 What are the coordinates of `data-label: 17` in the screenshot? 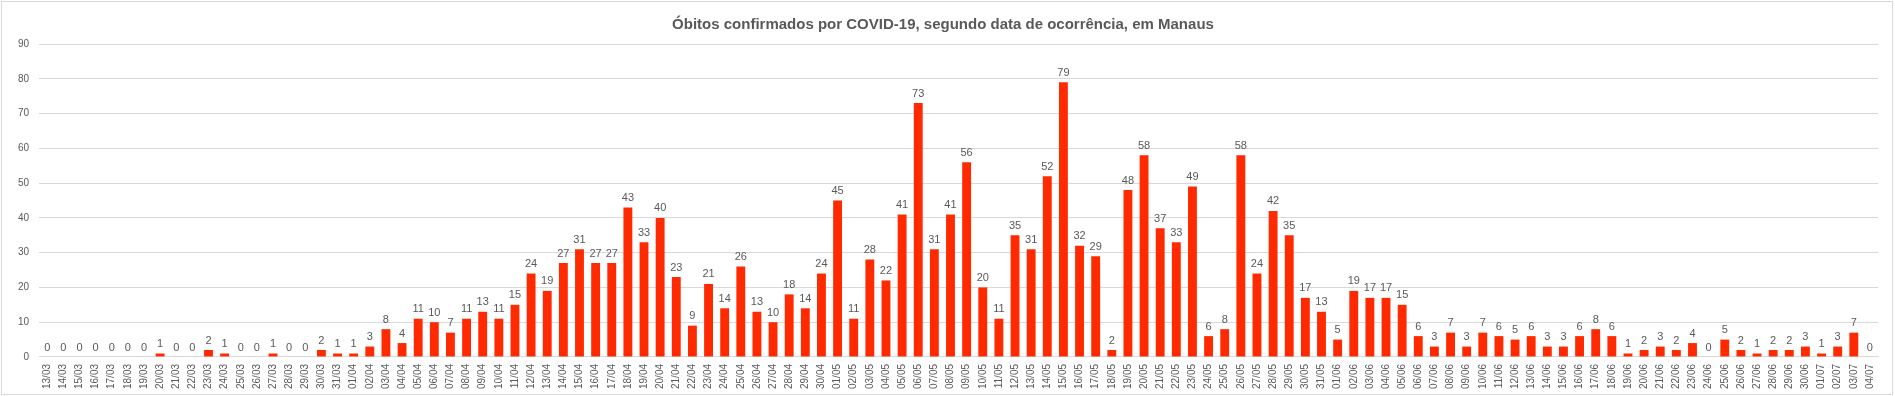 It's located at (1386, 287).